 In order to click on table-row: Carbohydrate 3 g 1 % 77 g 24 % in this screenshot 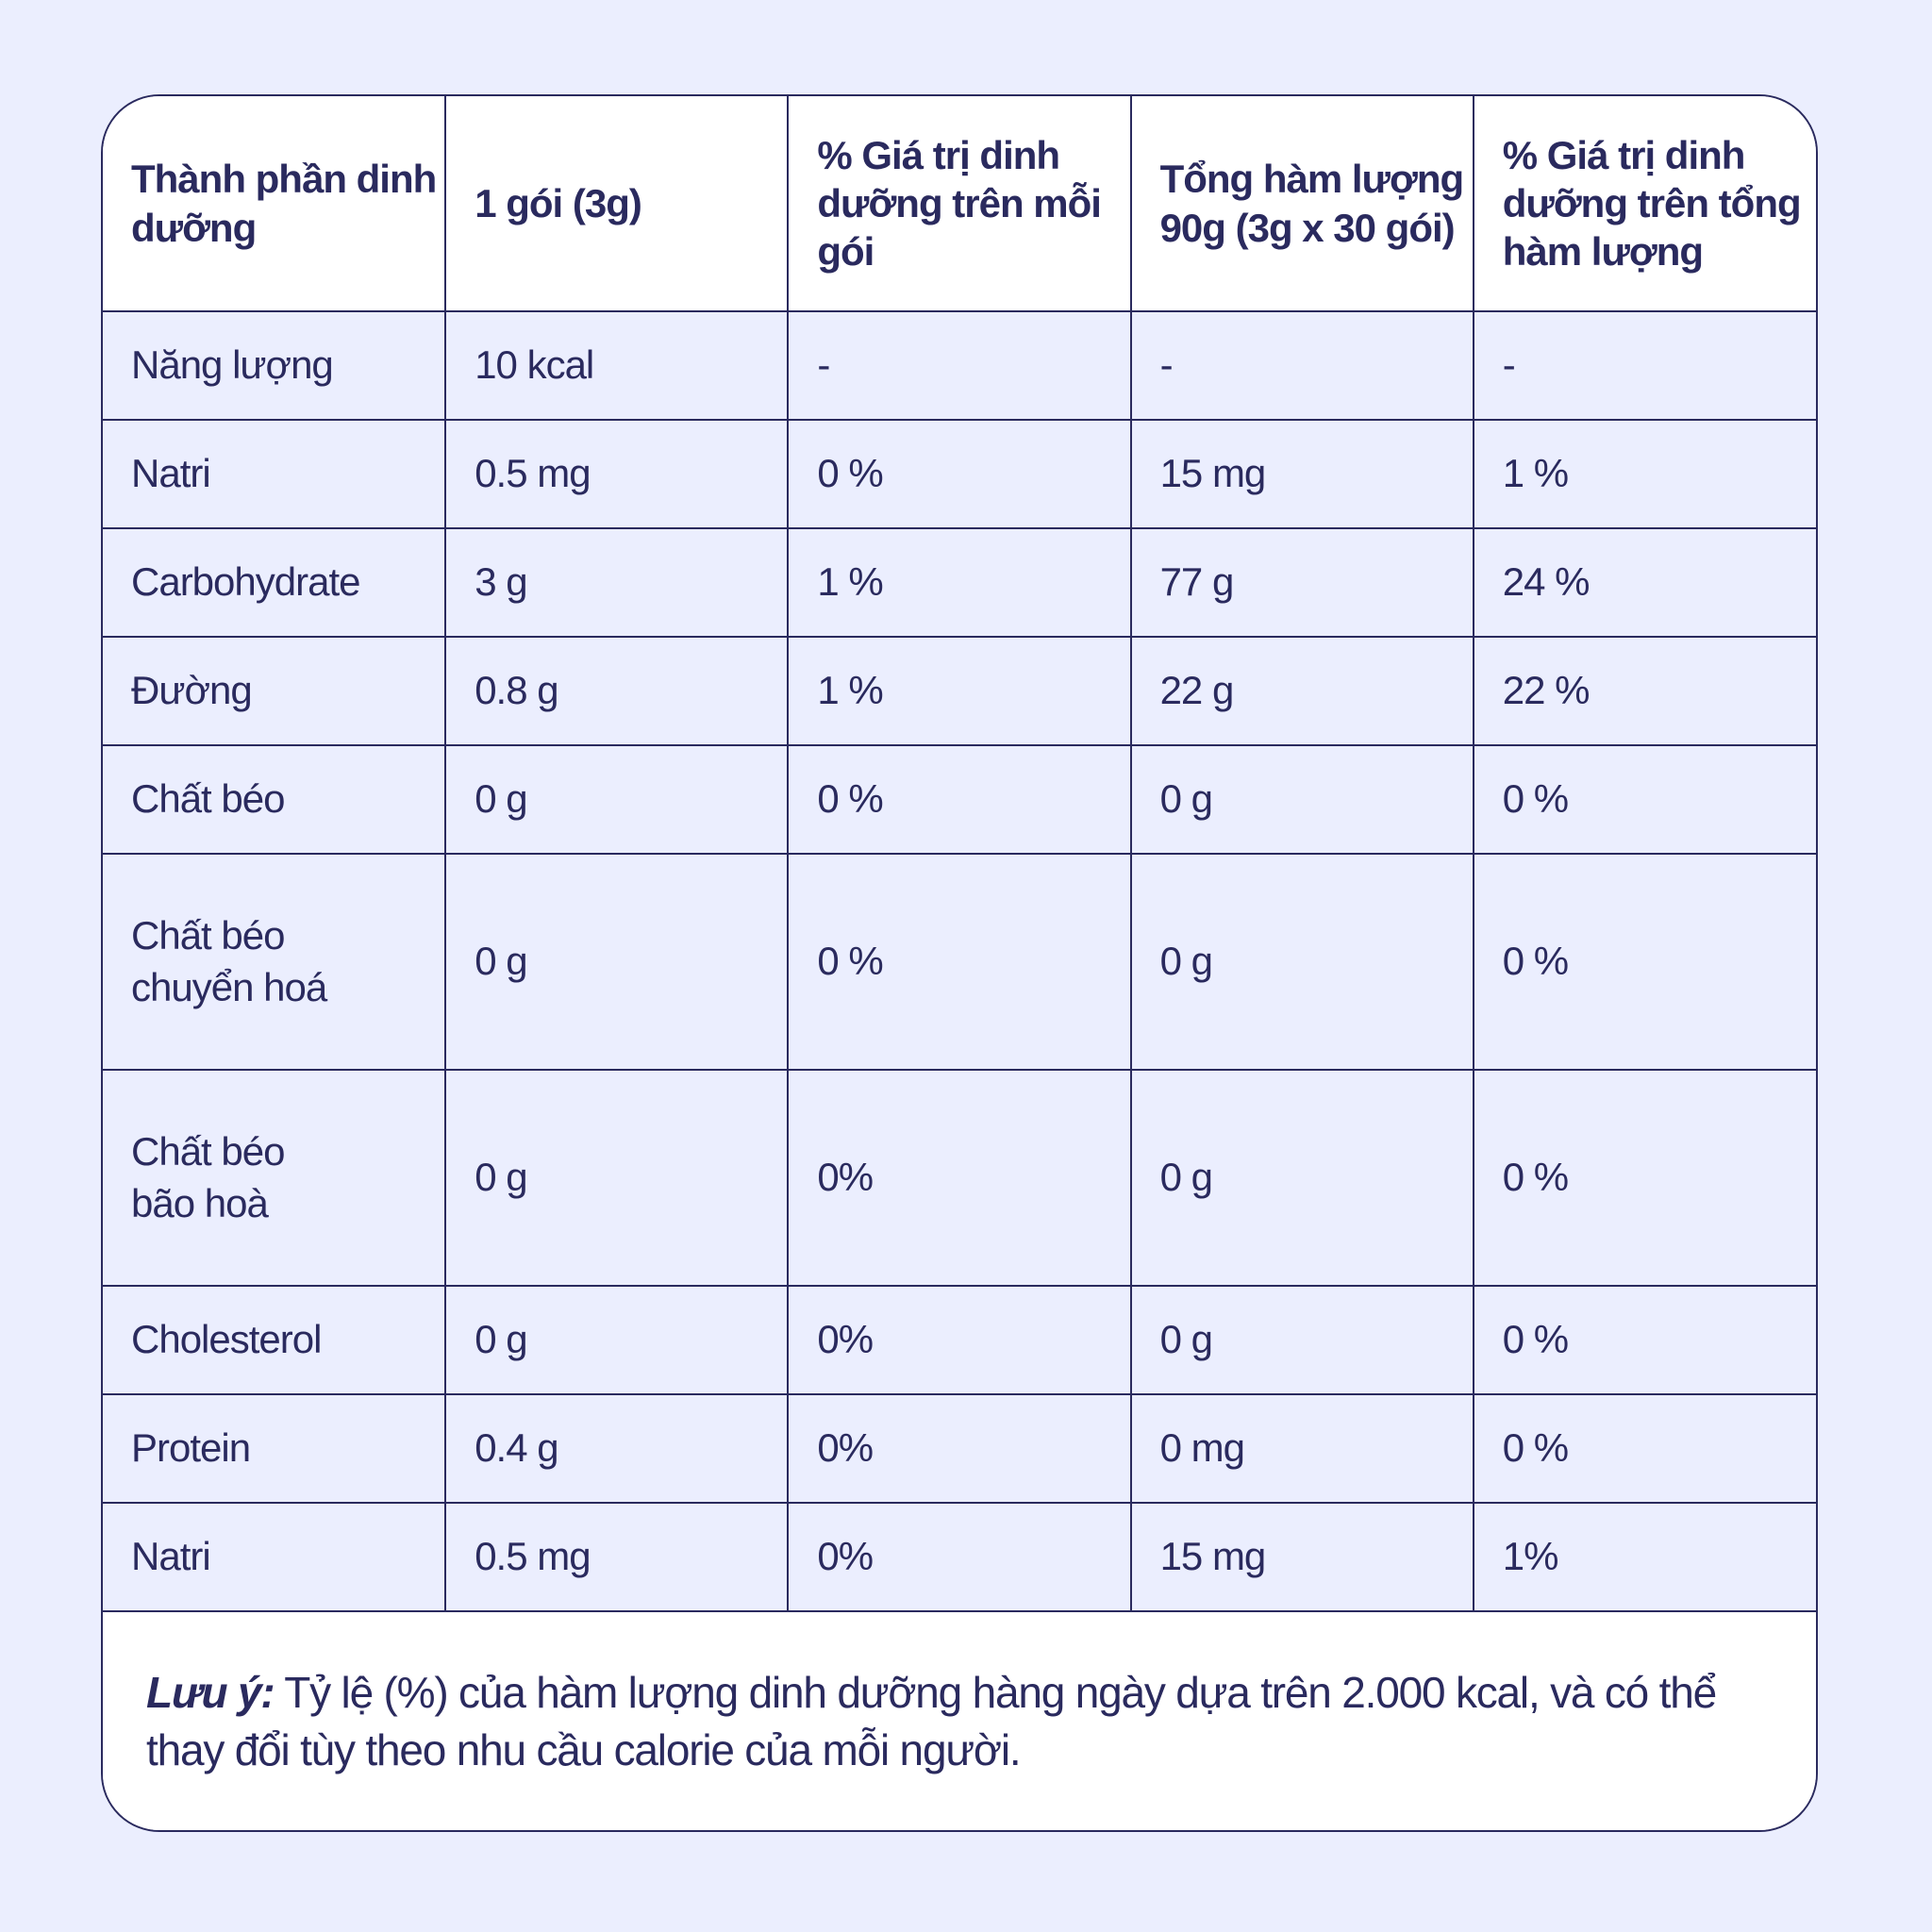, I will do `click(959, 583)`.